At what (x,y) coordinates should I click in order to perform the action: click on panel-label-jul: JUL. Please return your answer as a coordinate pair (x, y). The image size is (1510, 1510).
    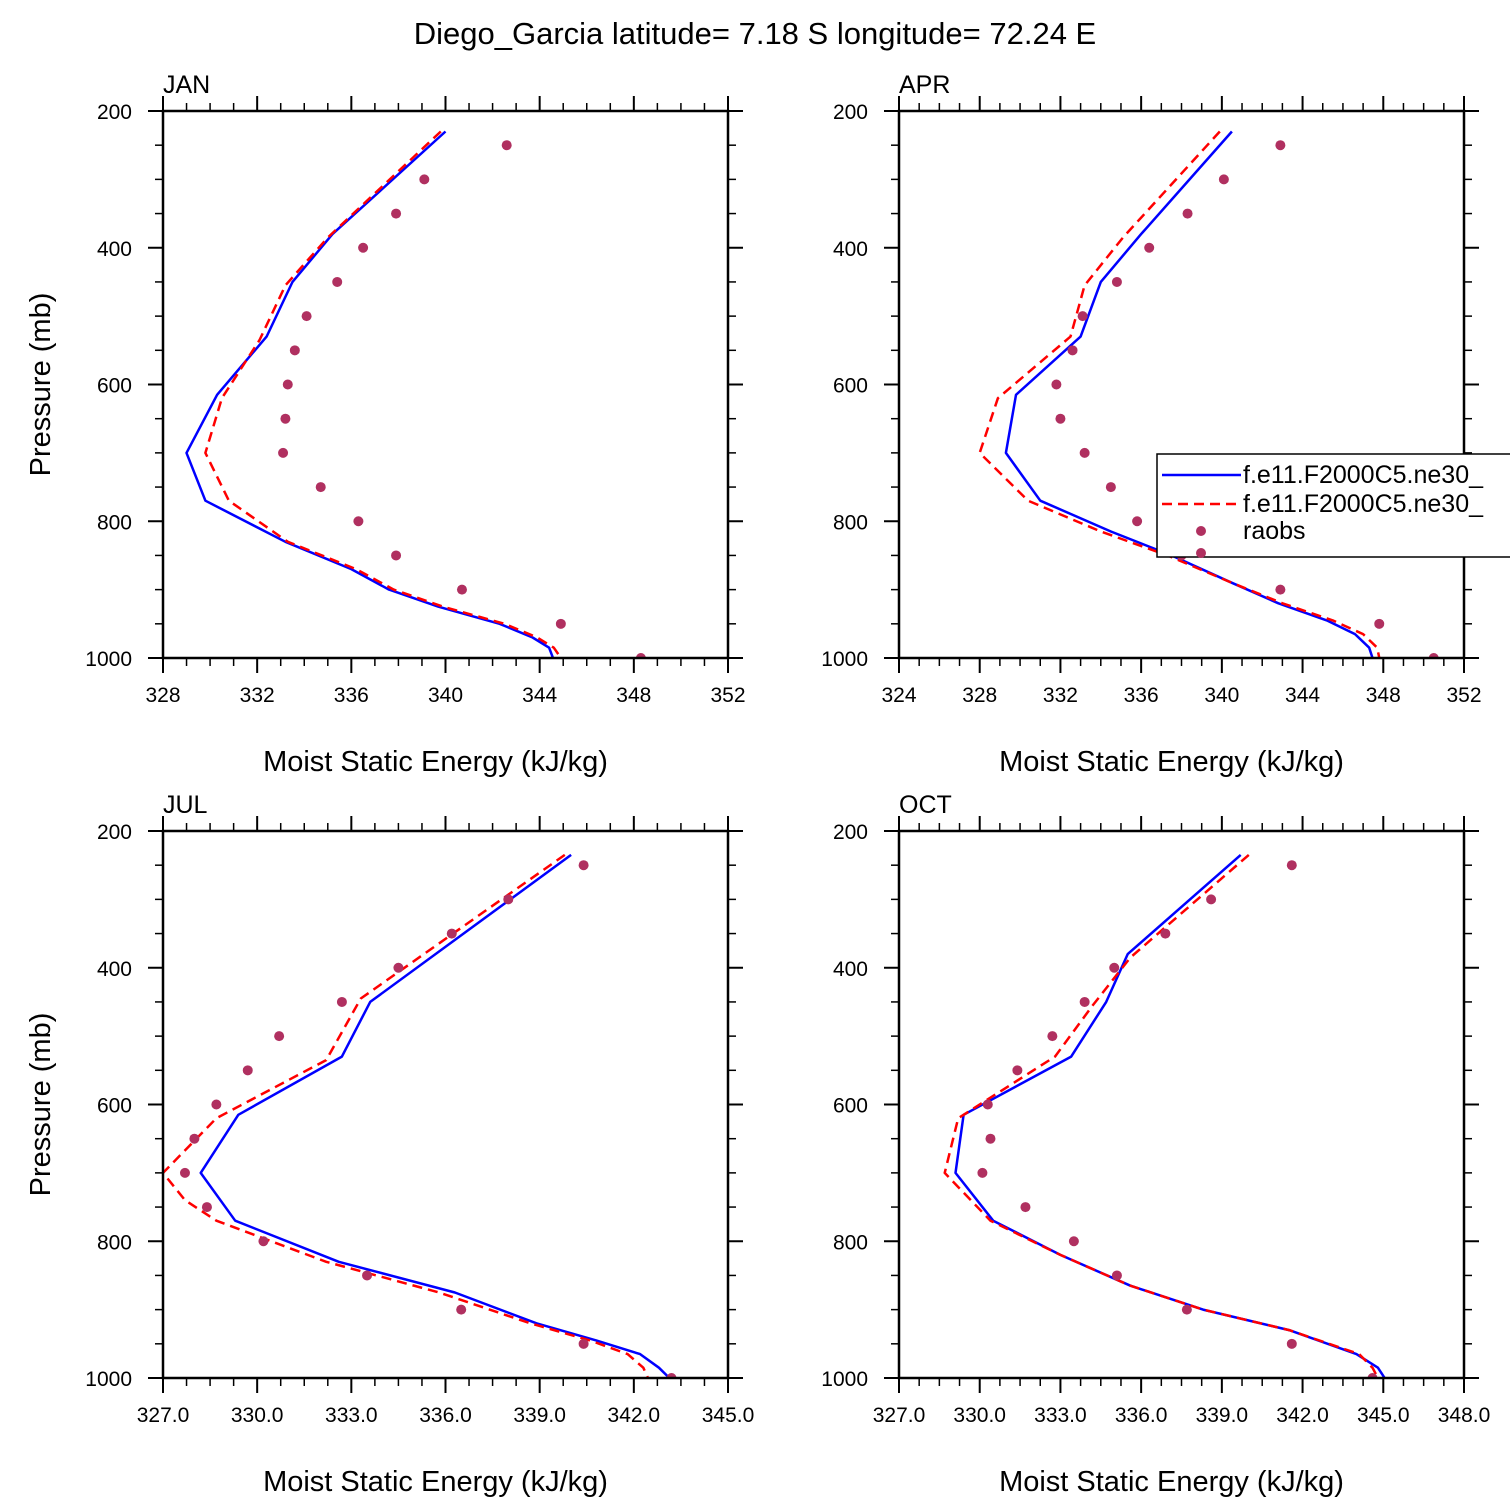
    Looking at the image, I should click on (185, 805).